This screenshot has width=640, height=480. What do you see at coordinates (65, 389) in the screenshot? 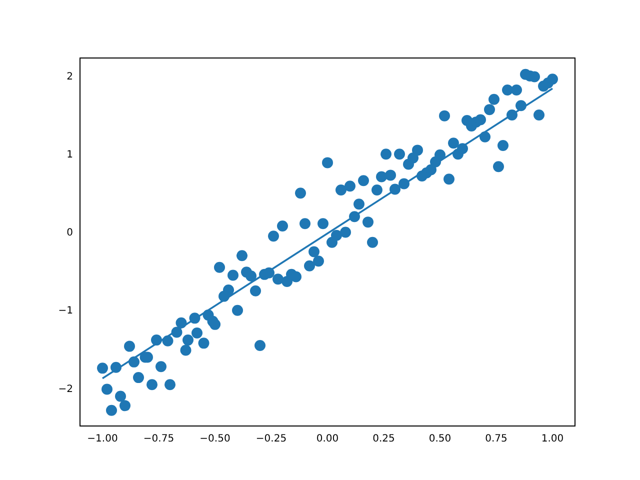
I see `y-tick-label: −2` at bounding box center [65, 389].